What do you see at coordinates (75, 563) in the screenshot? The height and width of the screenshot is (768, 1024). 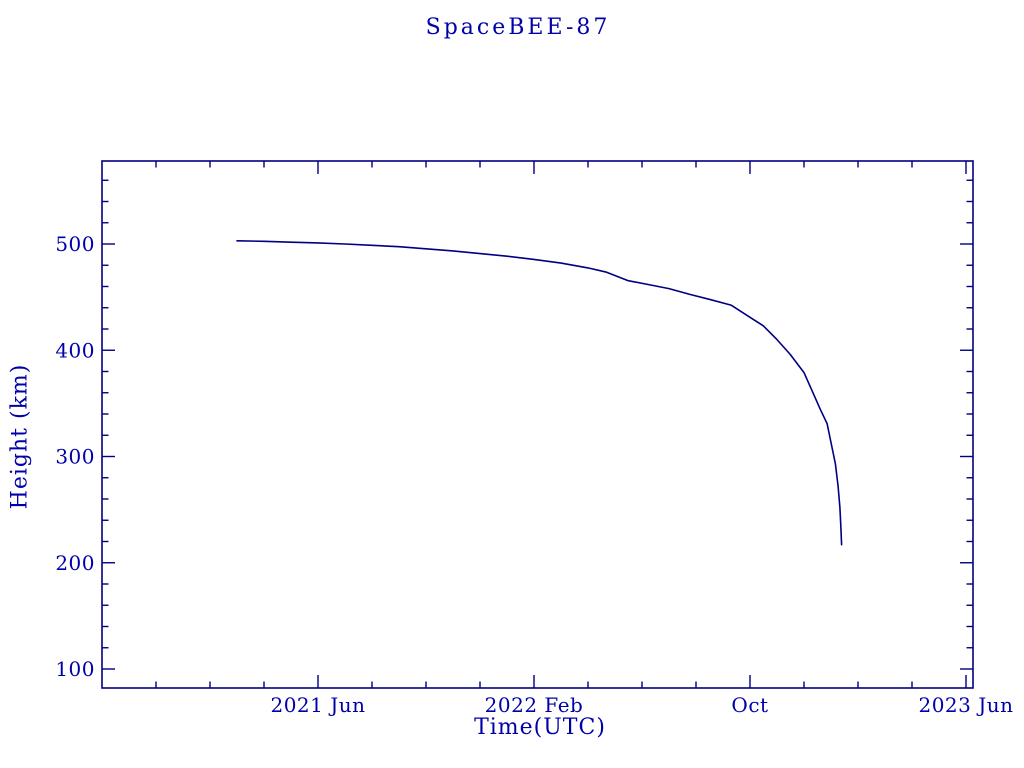 I see `y-tick-label: 200` at bounding box center [75, 563].